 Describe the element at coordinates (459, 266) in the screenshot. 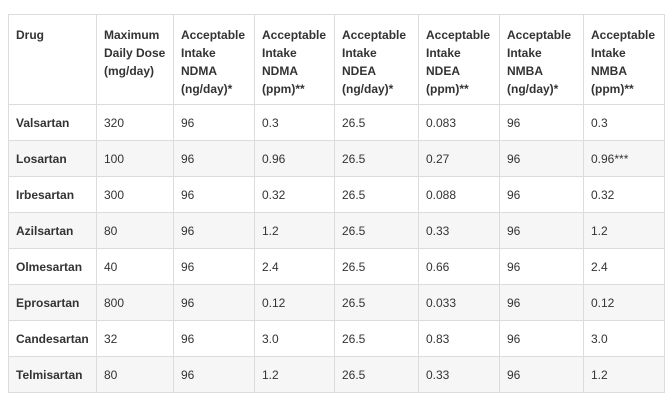

I see `cell-ndea-ppm: 0.66` at that location.